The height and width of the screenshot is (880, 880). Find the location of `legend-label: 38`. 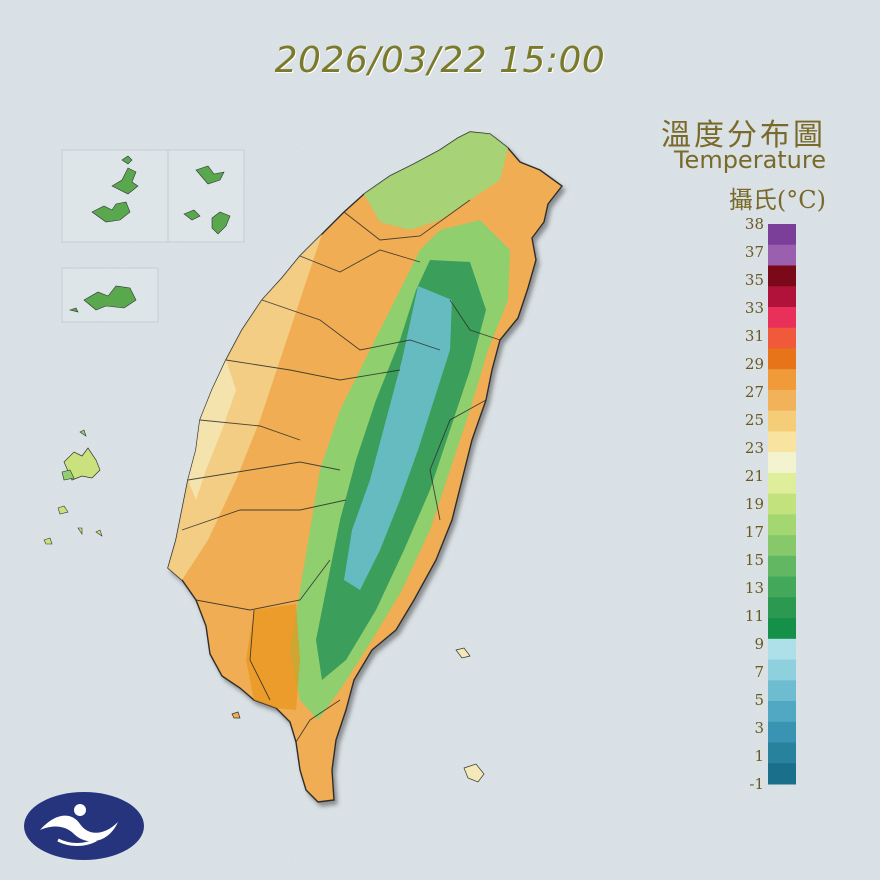

legend-label: 38 is located at coordinates (754, 224).